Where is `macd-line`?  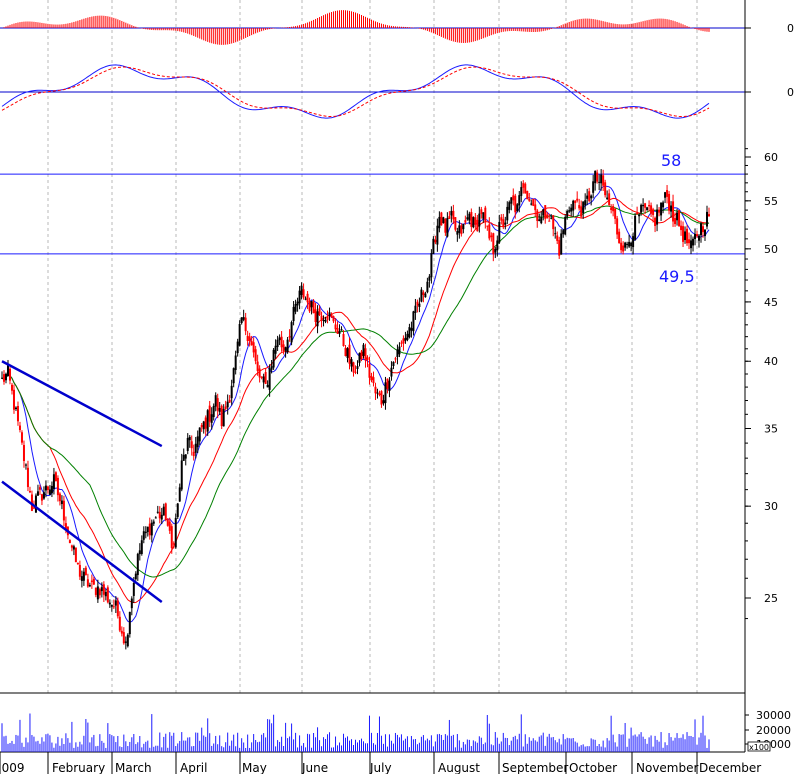
macd-line is located at coordinates (355, 91).